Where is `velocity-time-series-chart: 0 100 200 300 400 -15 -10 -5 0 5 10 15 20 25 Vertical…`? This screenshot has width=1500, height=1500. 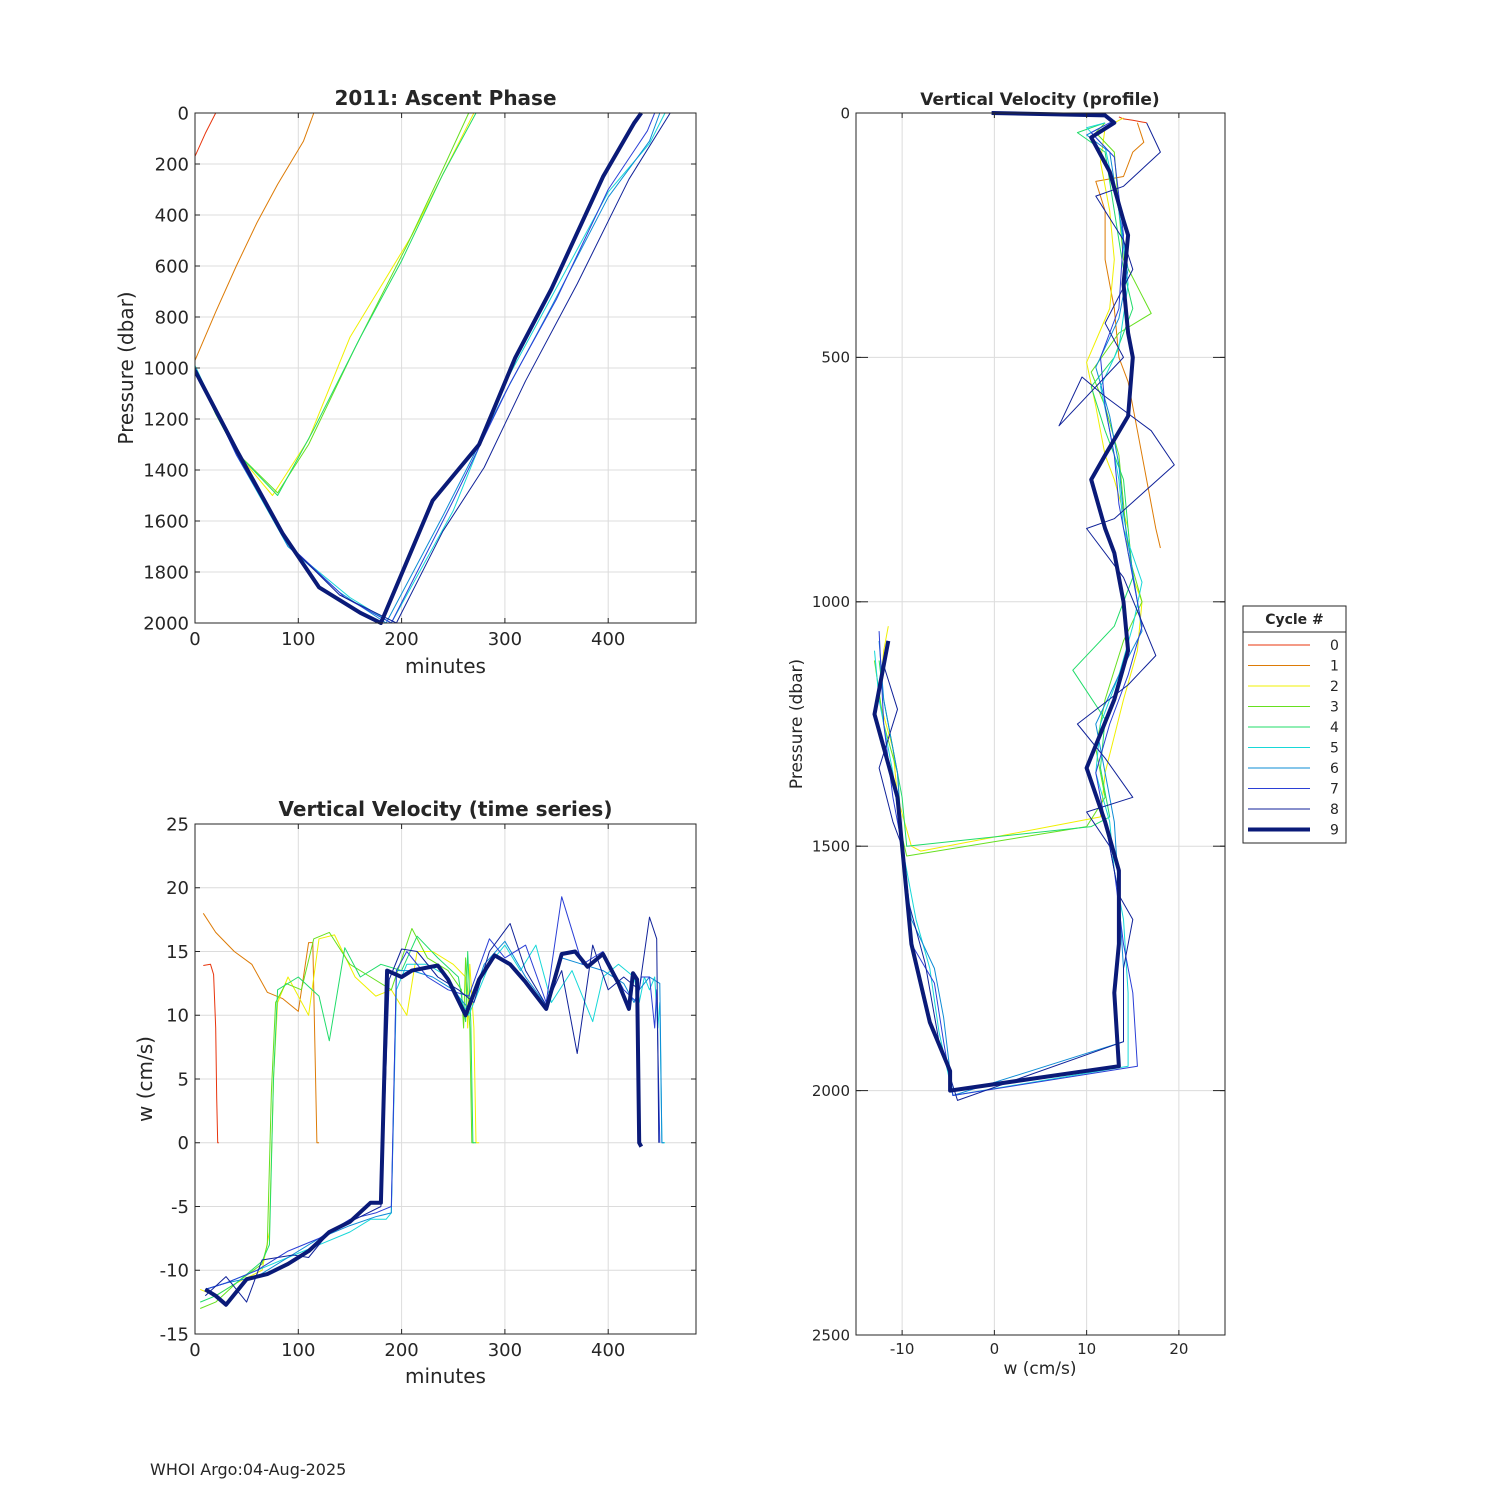
velocity-time-series-chart: 0 100 200 300 400 -15 -10 -5 0 5 10 15 20 25 Vertical… is located at coordinates (415, 1092).